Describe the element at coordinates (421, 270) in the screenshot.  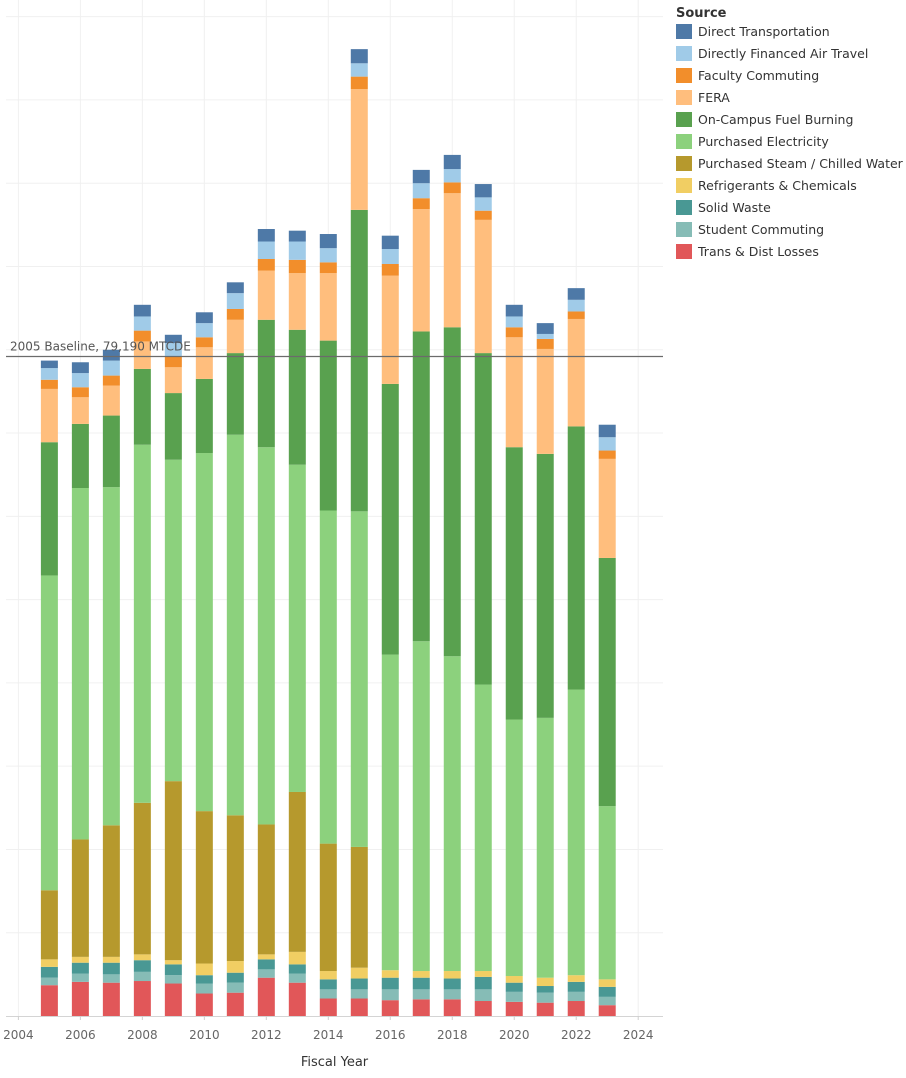
I see `bar-segment-fera-2017` at that location.